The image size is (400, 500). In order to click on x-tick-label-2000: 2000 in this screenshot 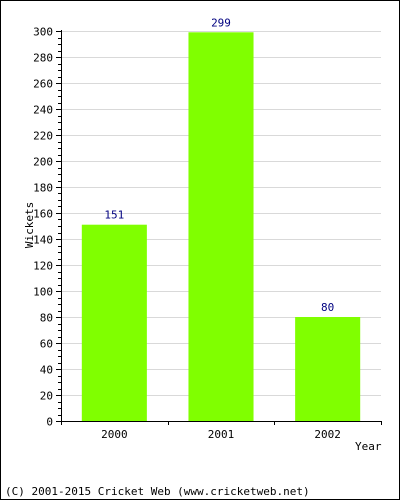, I will do `click(114, 434)`.